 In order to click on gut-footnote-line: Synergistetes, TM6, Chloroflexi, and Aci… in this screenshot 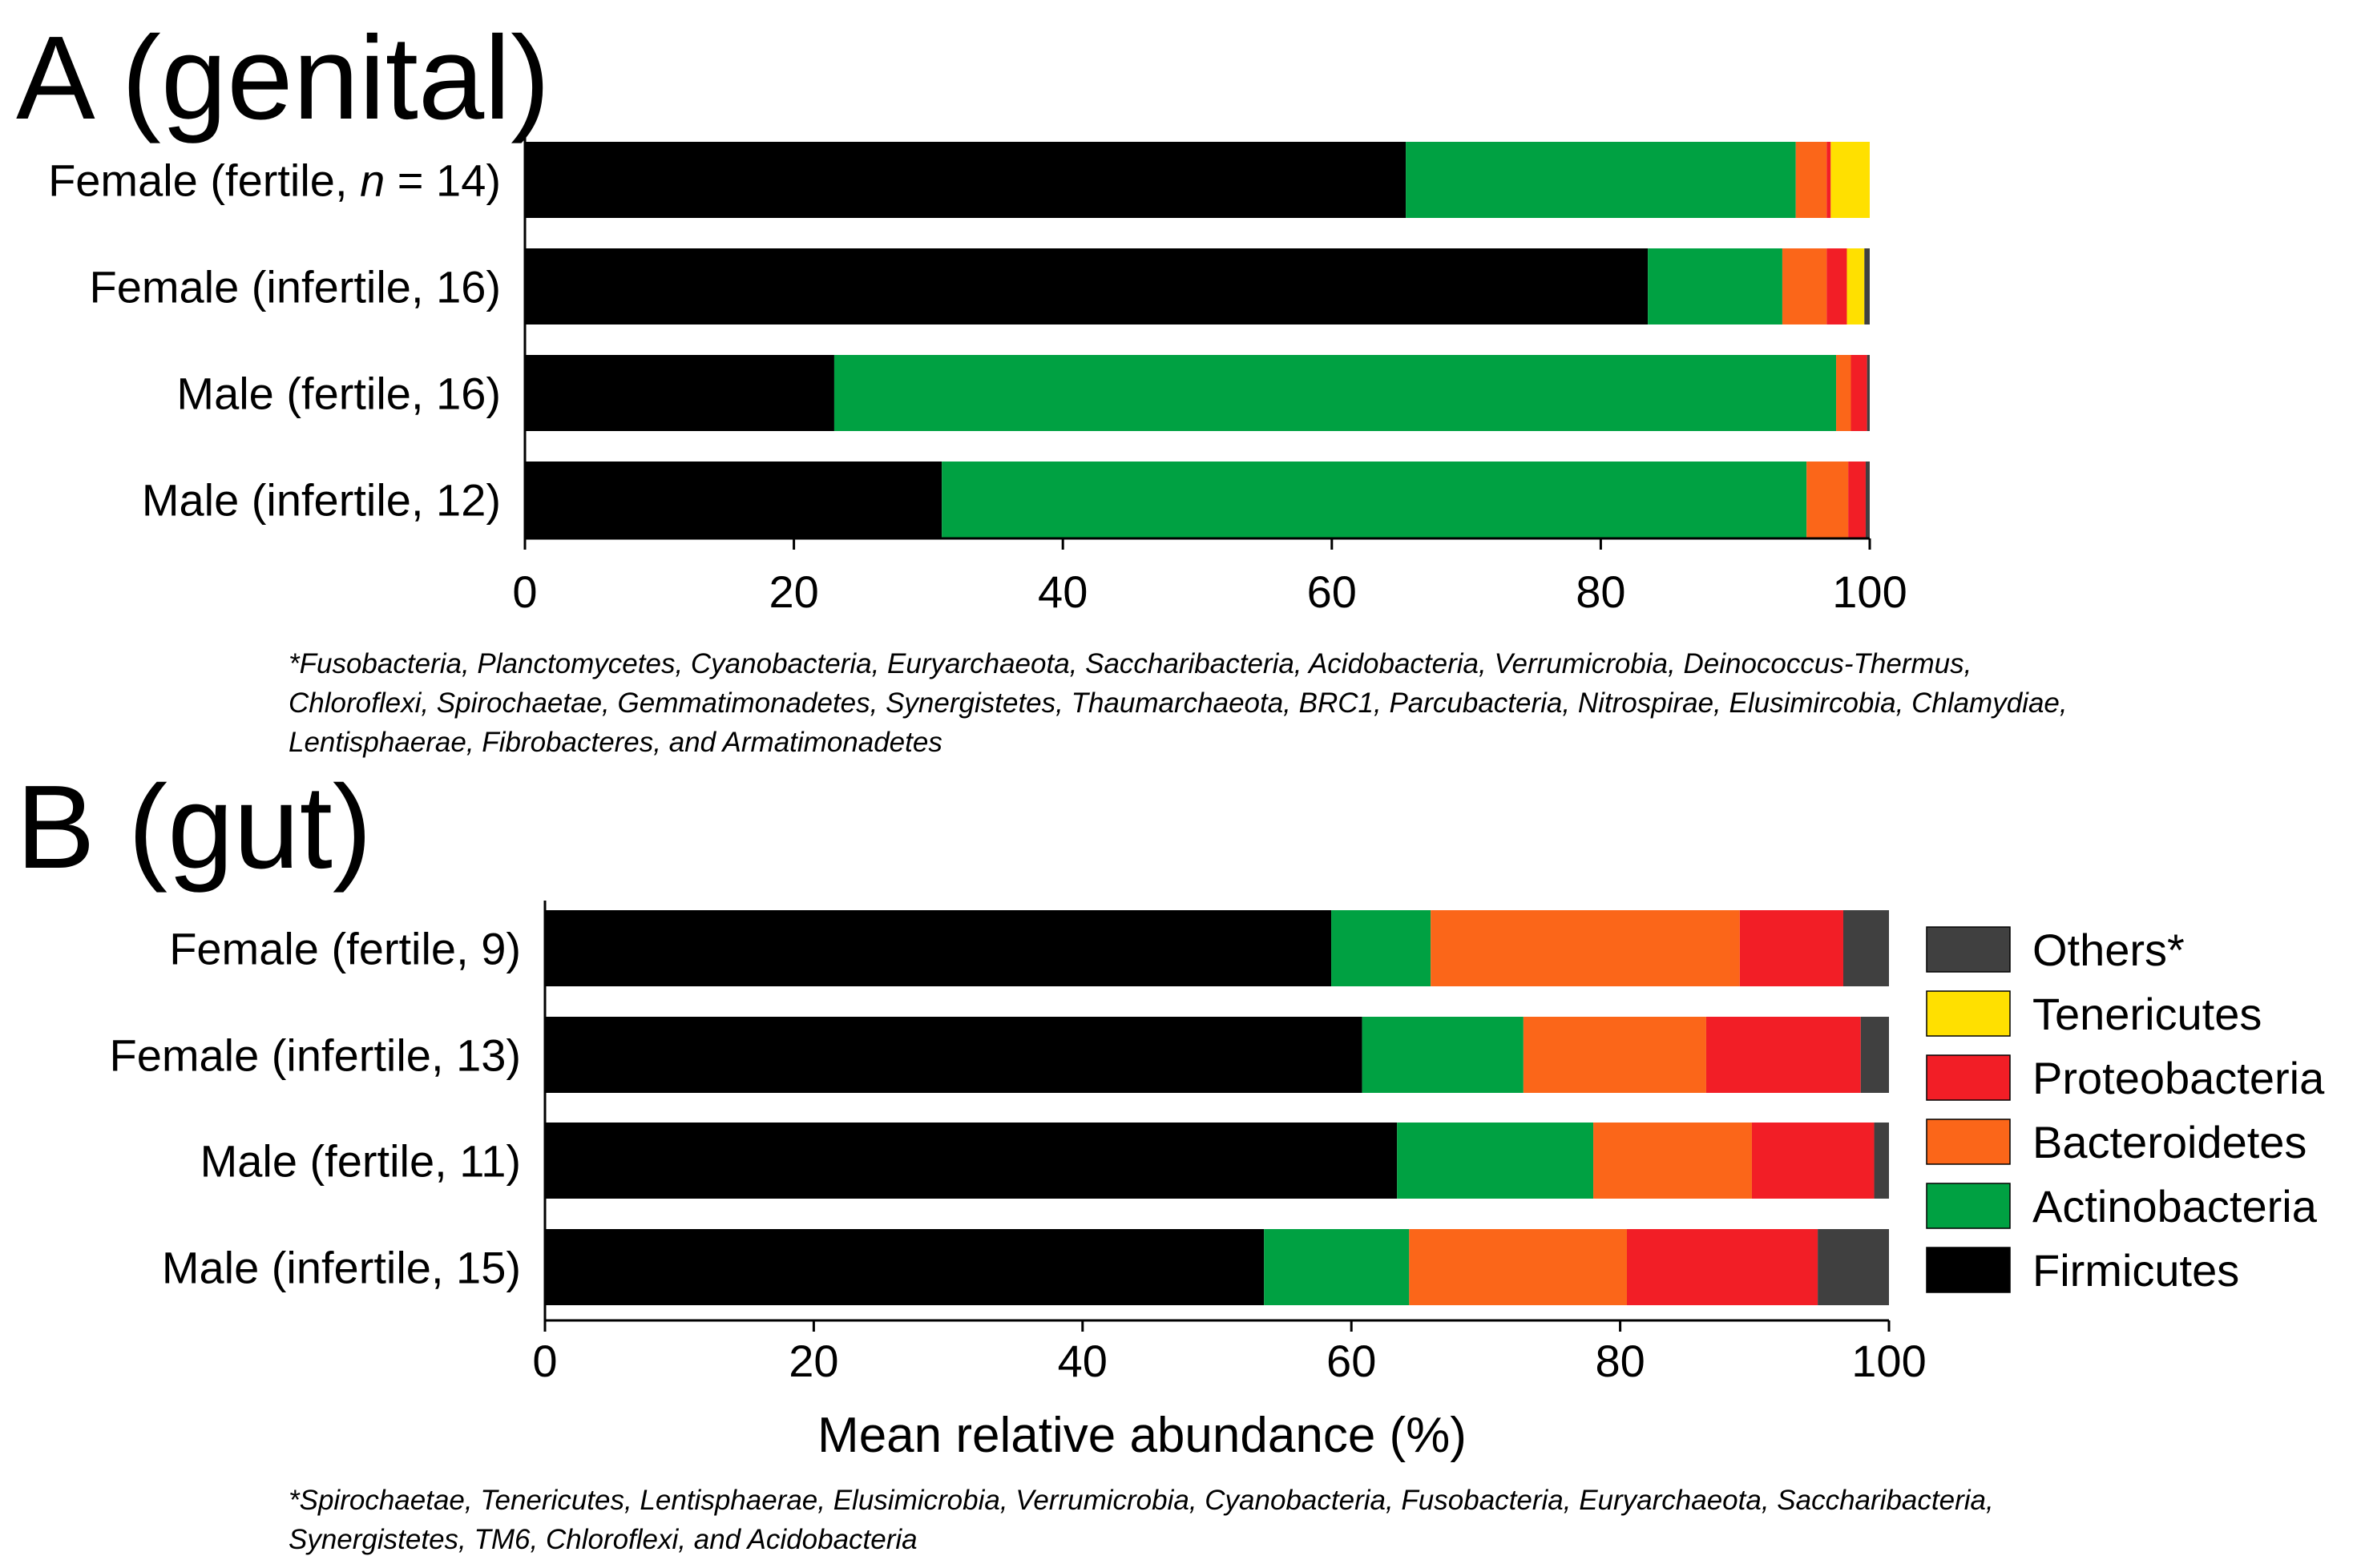, I will do `click(603, 1539)`.